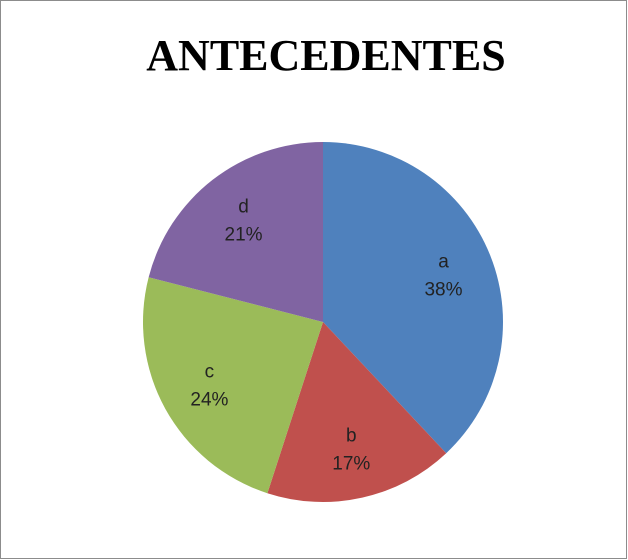 The height and width of the screenshot is (560, 628). I want to click on slice-category-label: b, so click(351, 435).